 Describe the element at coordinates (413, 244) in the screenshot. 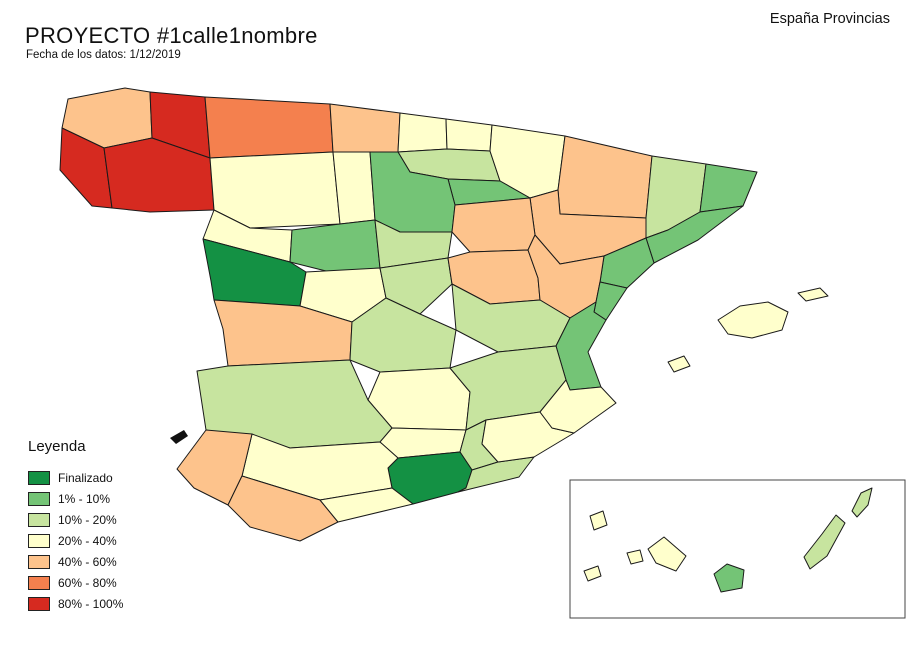

I see `province-segovia: Segovia` at that location.